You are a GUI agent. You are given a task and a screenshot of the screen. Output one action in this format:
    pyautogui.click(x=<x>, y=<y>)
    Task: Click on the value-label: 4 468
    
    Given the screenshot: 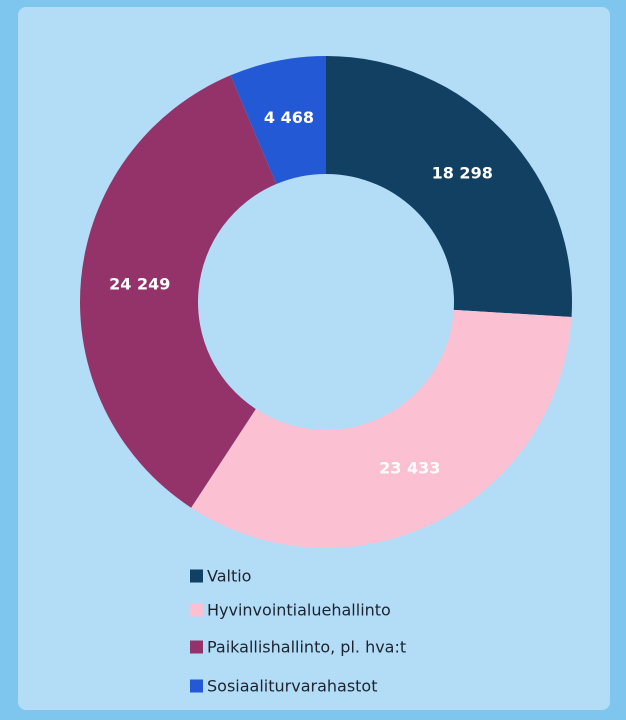 What is the action you would take?
    pyautogui.click(x=289, y=117)
    